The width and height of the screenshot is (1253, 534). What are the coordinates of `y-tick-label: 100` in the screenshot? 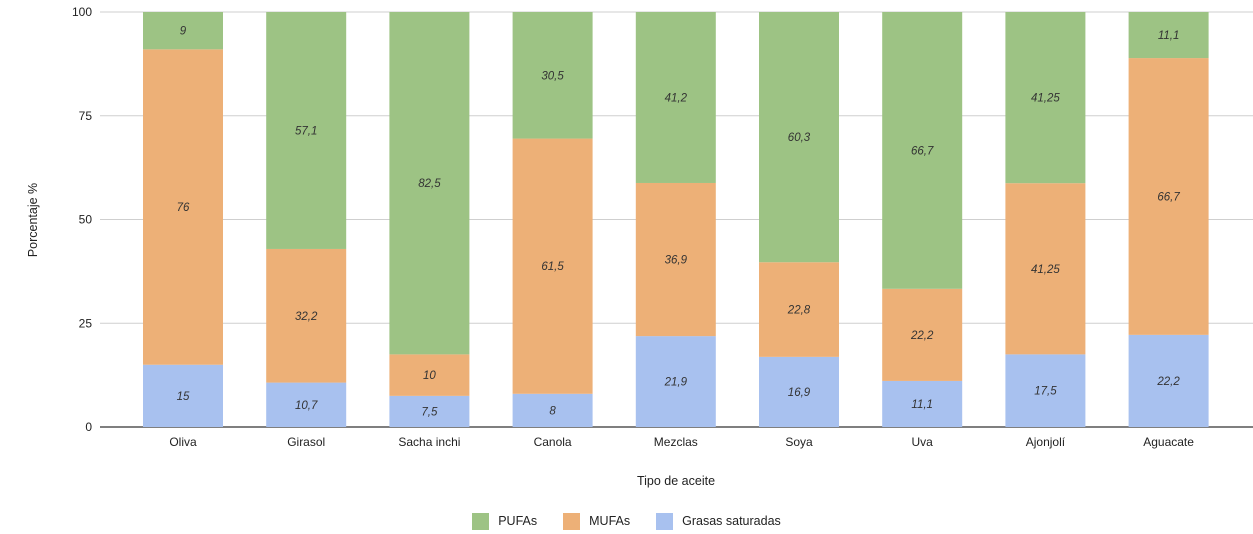 It's located at (82, 12).